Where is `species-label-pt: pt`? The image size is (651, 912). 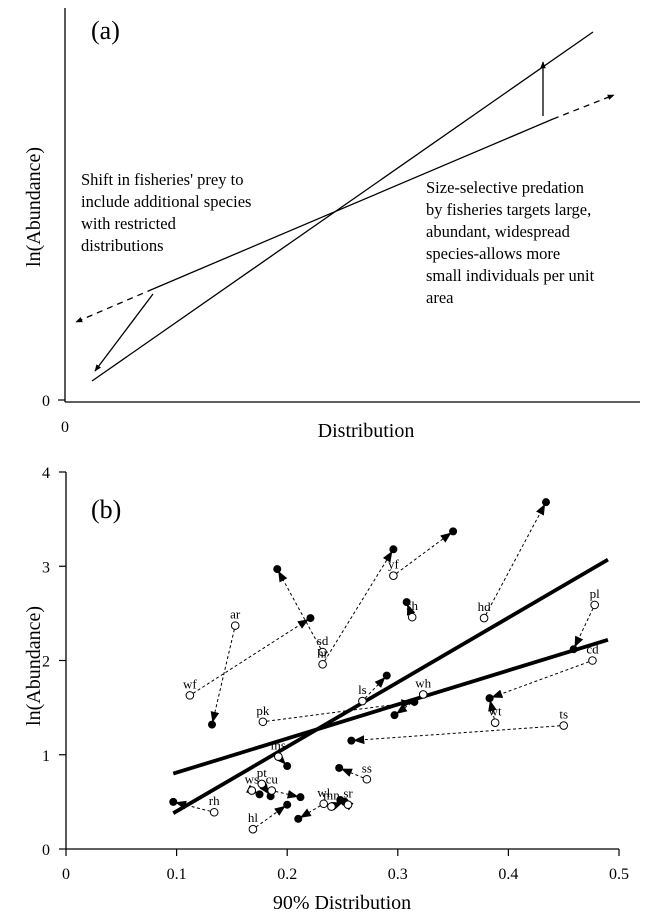
species-label-pt: pt is located at coordinates (262, 772).